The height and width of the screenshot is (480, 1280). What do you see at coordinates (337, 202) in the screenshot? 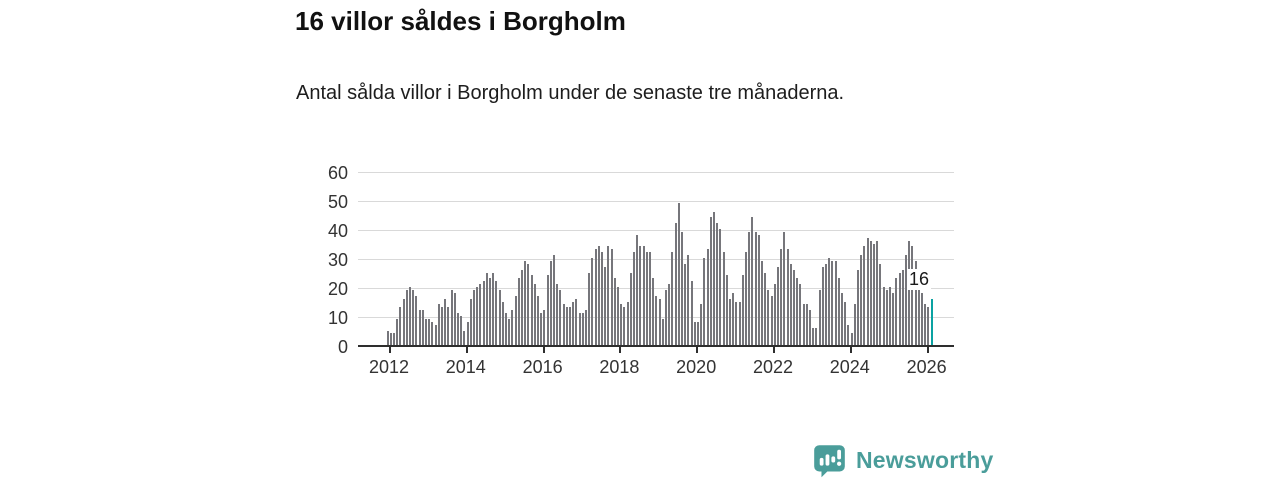
I see `y-axis-tick-label: 50` at bounding box center [337, 202].